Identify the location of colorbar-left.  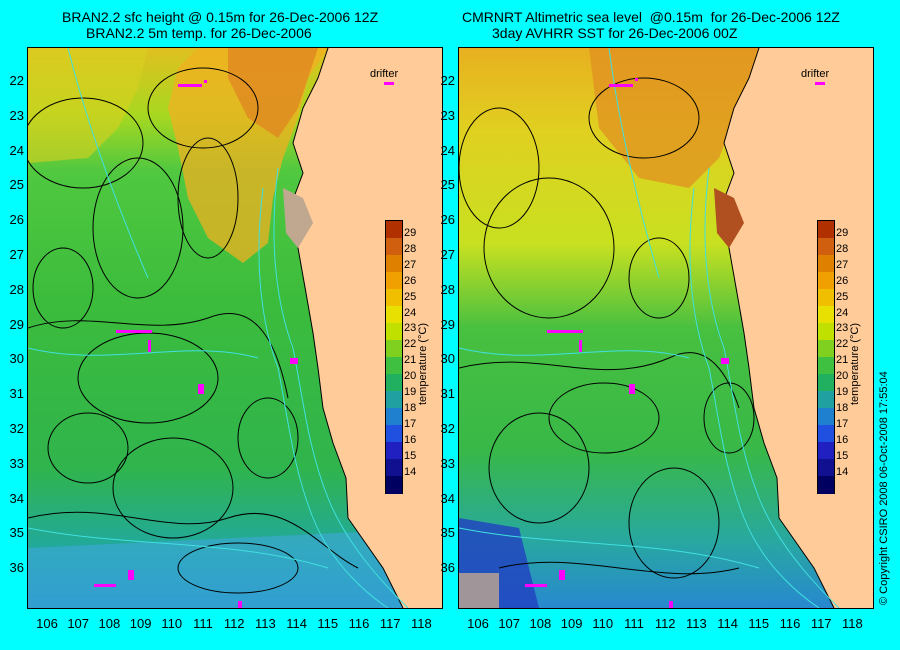
(394, 357).